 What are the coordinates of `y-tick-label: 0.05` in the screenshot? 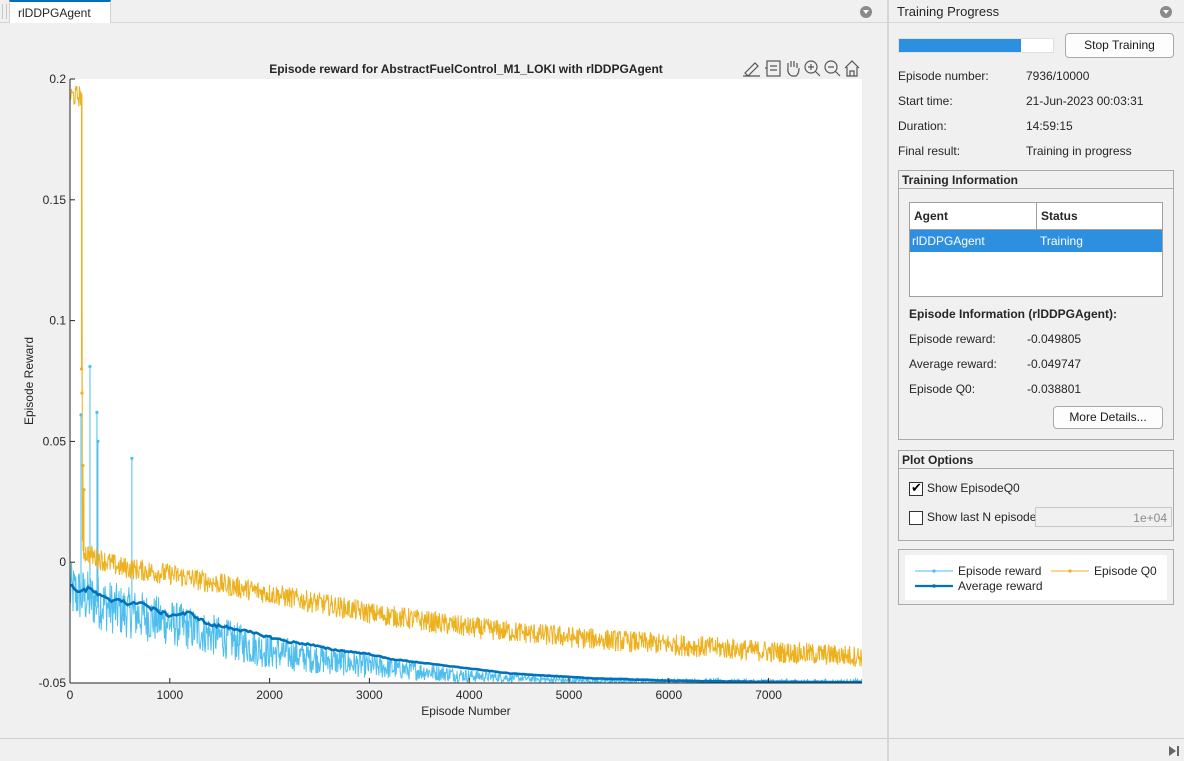 It's located at (55, 441).